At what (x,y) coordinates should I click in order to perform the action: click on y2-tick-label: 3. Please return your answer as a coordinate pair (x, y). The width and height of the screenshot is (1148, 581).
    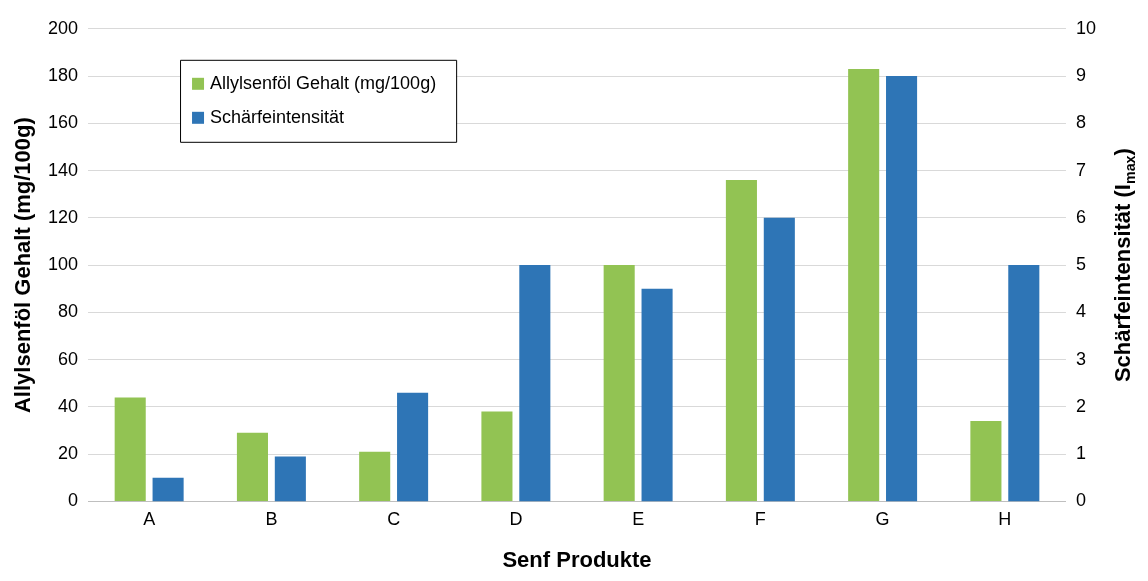
    Looking at the image, I should click on (1080, 358).